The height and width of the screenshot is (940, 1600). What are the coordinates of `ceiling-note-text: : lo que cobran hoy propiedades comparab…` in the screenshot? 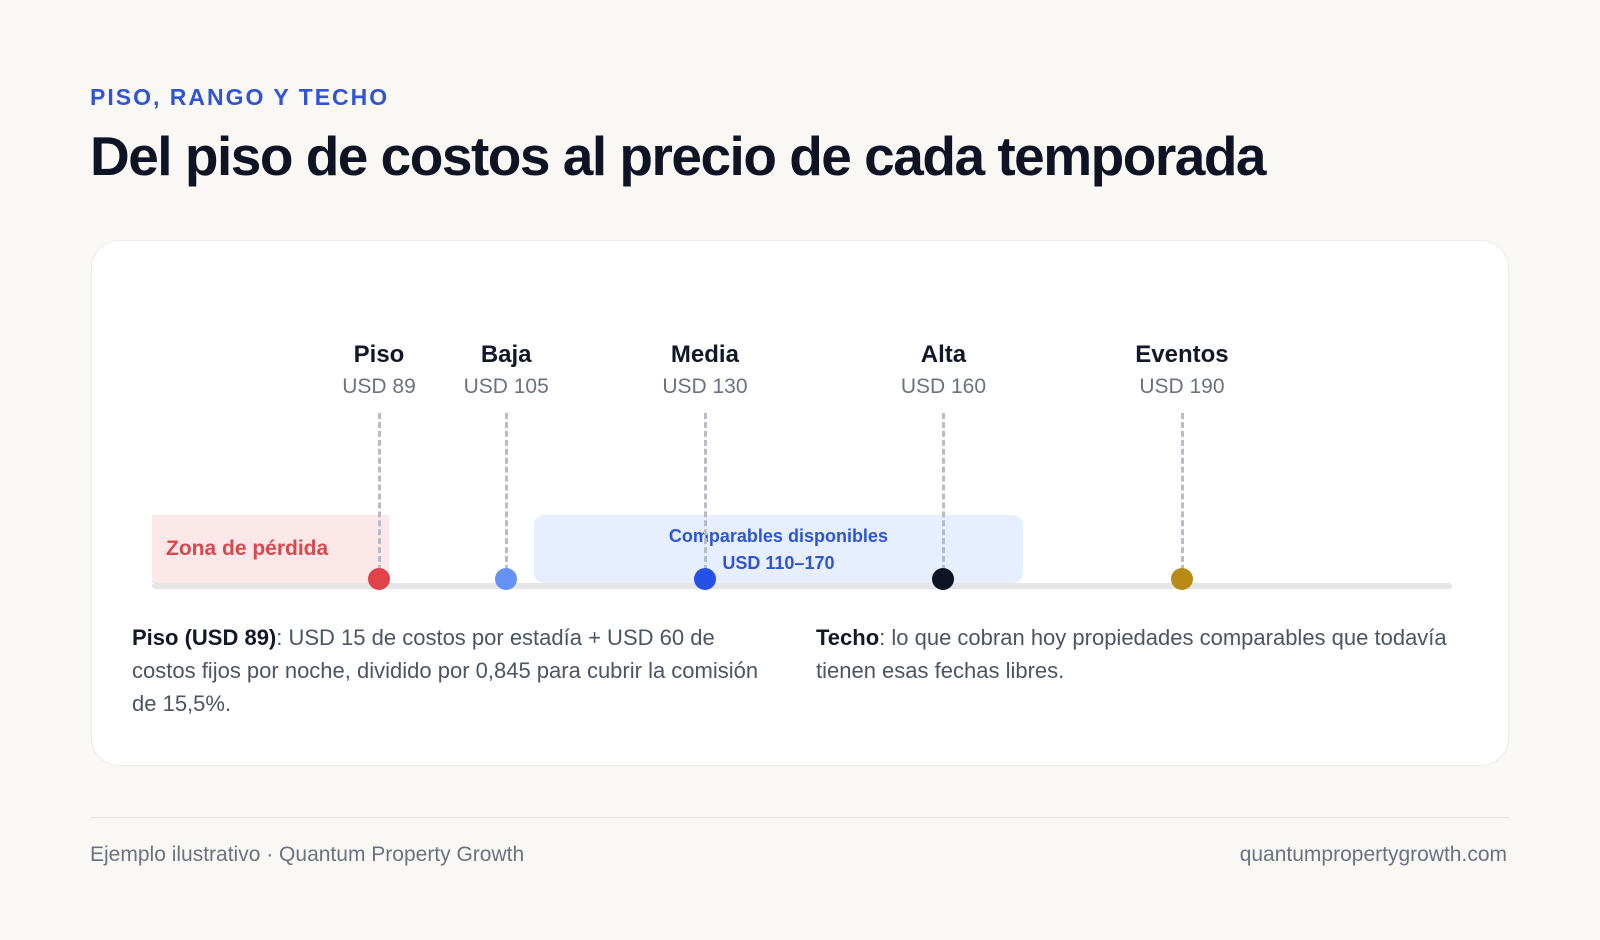 It's located at (1131, 654).